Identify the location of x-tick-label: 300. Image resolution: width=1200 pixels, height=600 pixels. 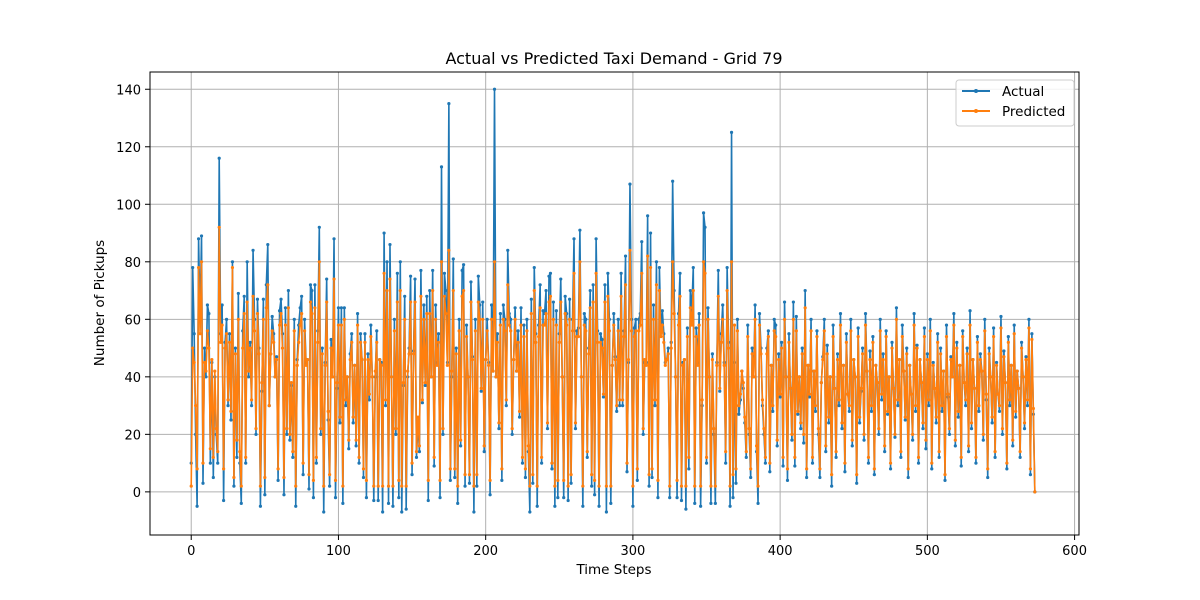
(632, 551).